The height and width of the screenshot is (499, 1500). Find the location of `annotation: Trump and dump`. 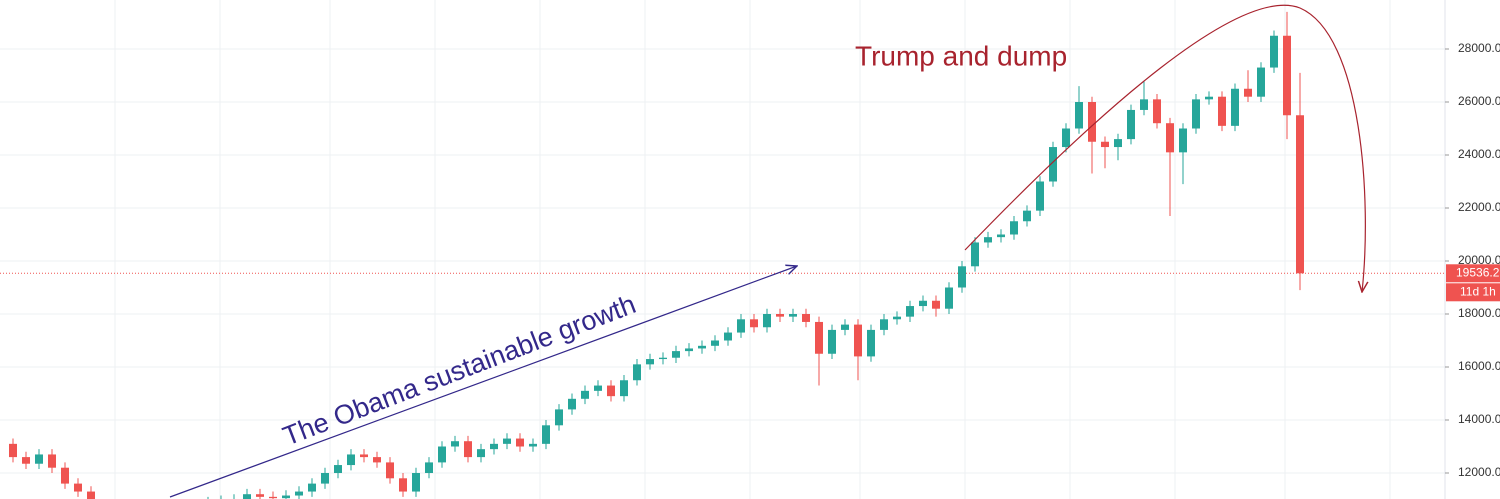

annotation: Trump and dump is located at coordinates (961, 55).